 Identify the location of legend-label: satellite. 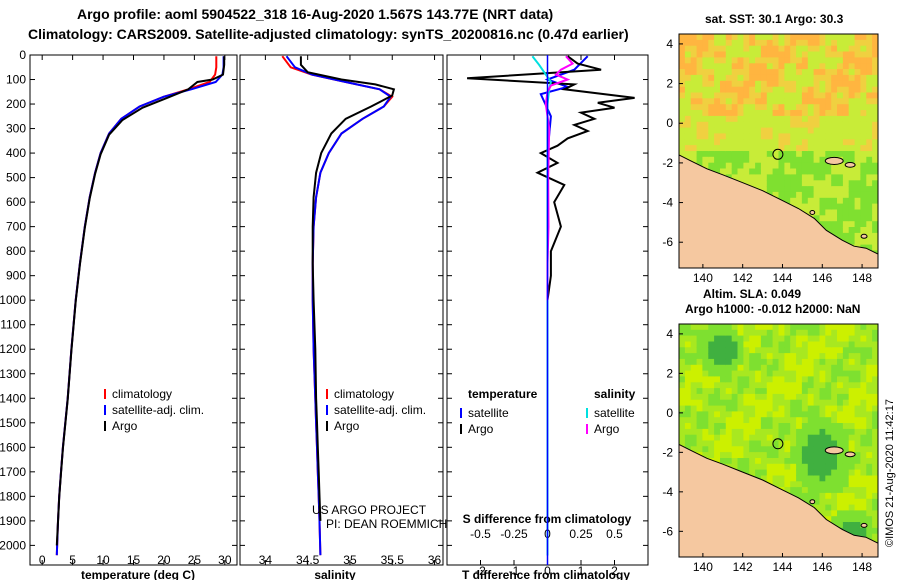
(614, 413).